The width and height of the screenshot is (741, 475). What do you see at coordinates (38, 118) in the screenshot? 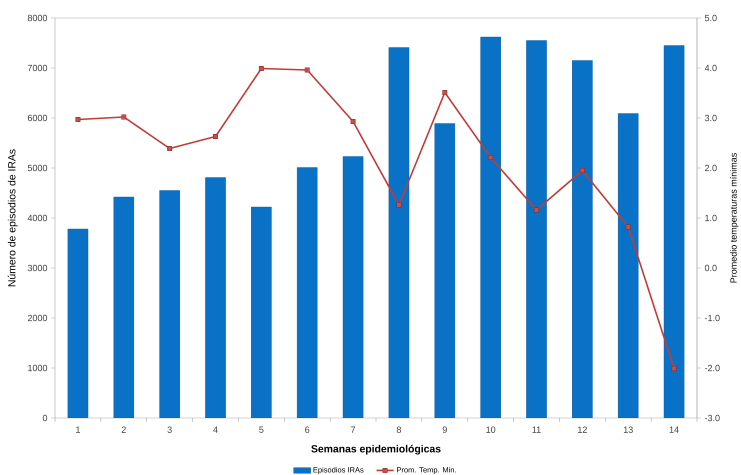
I see `y-tick-label: 6000` at bounding box center [38, 118].